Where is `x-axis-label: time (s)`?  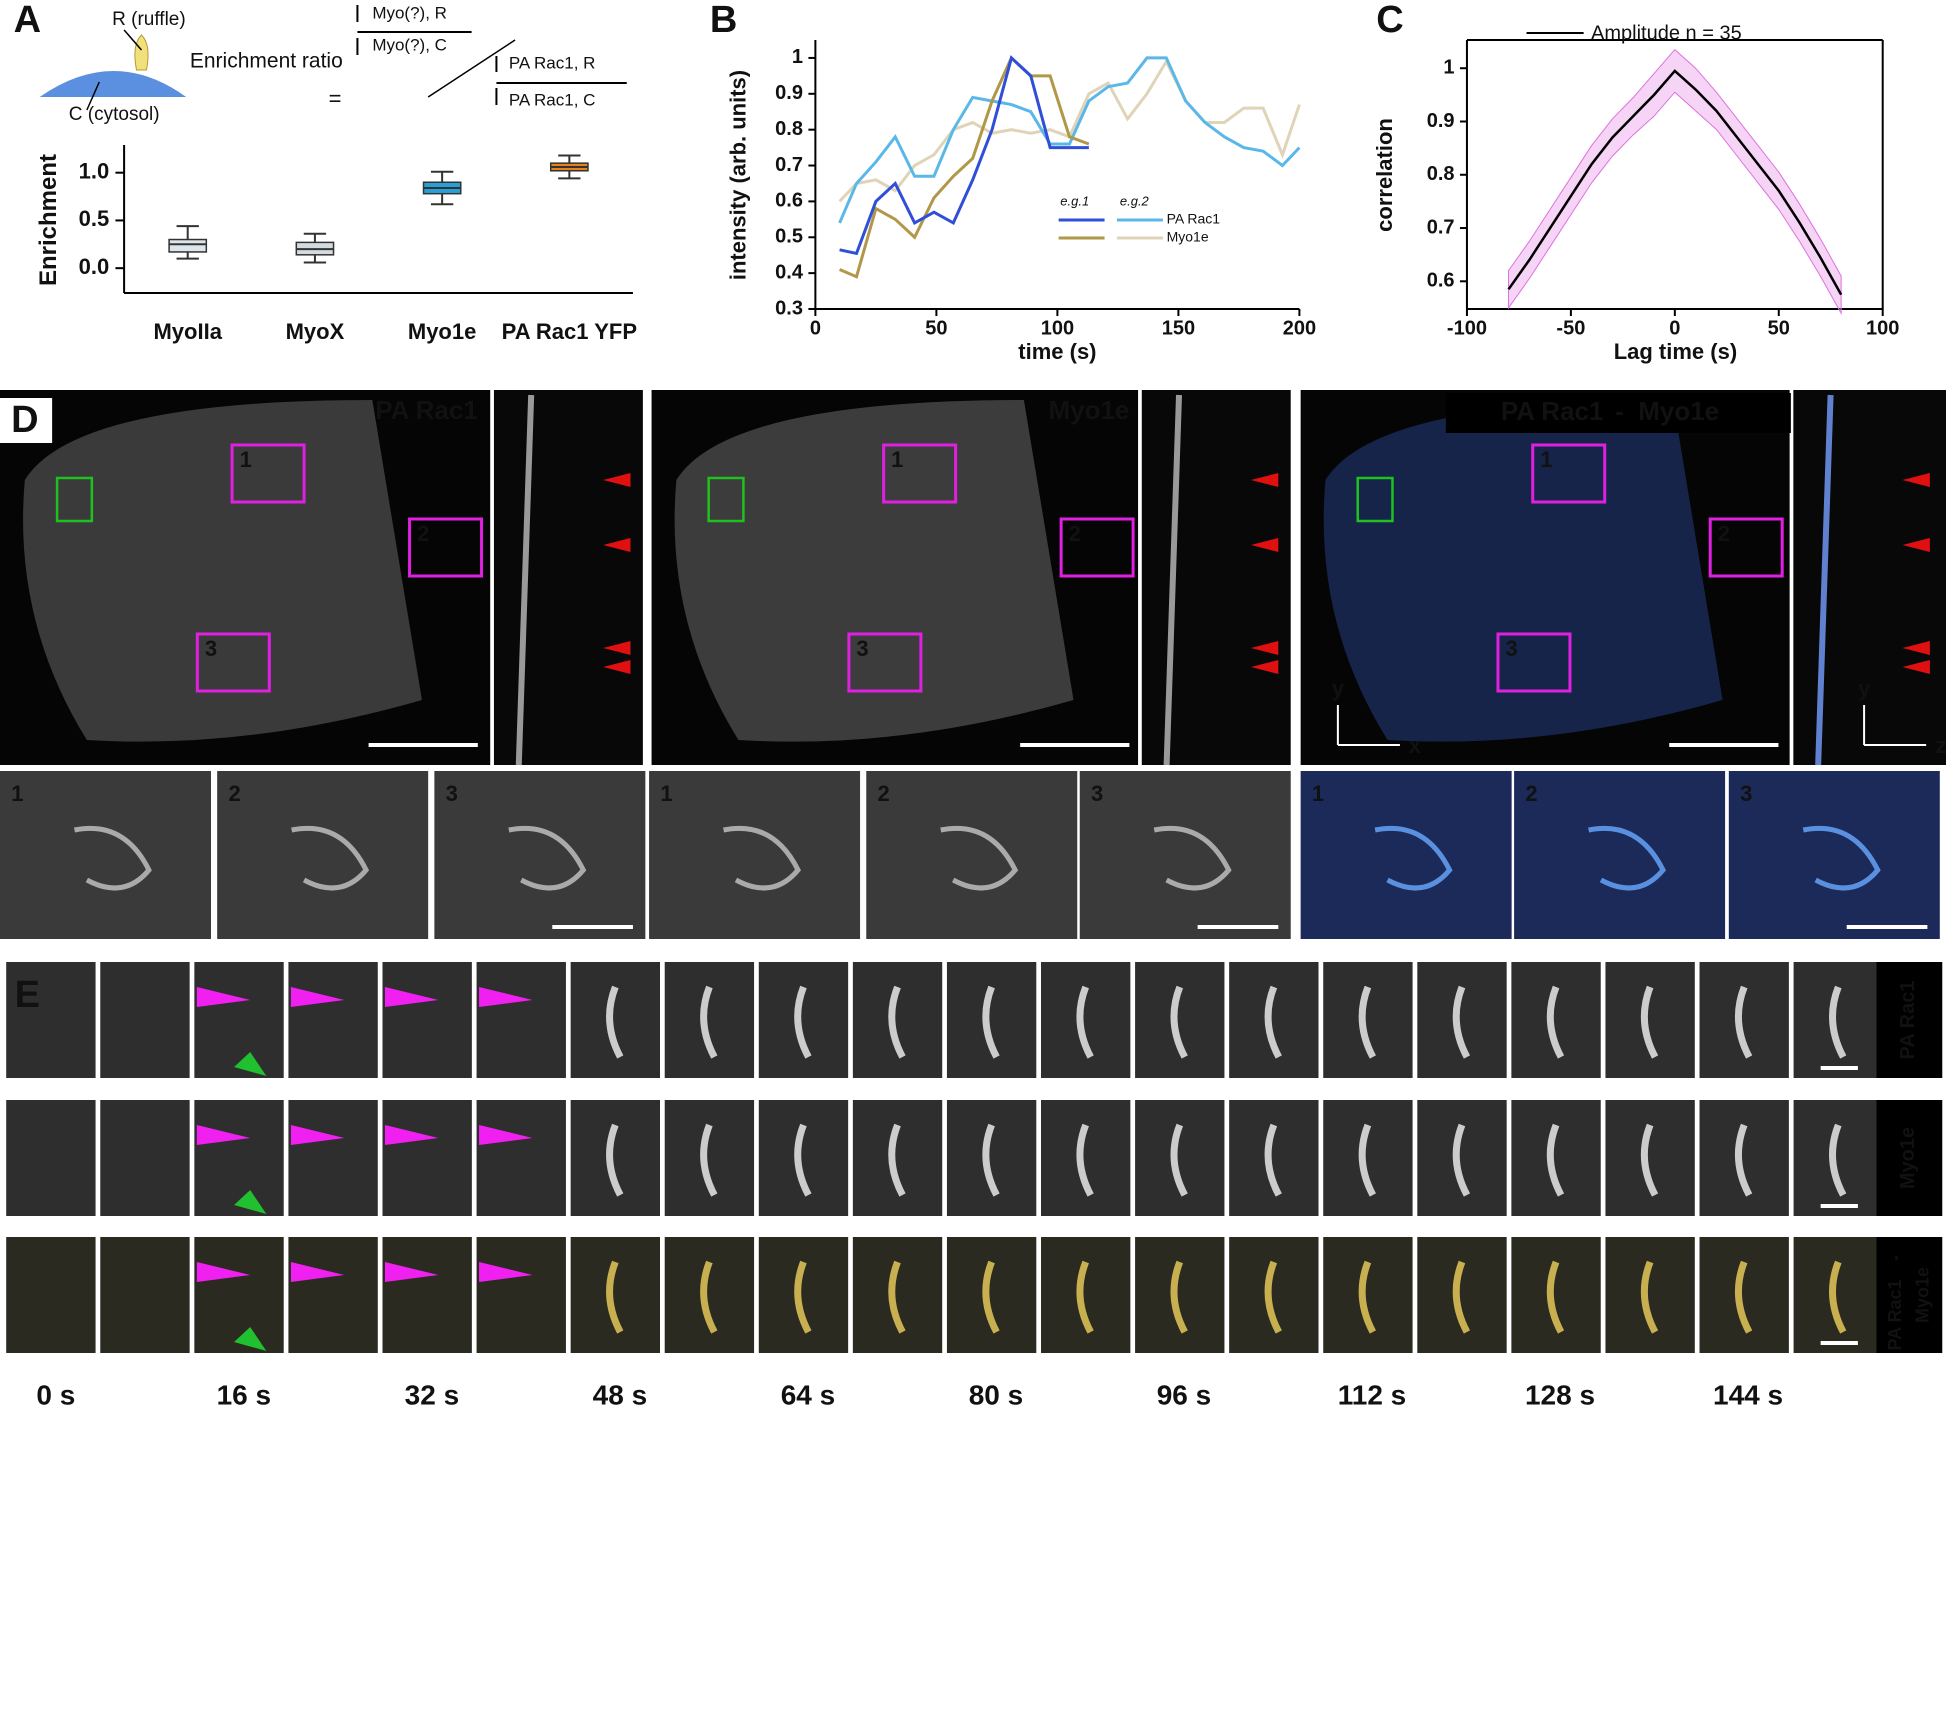
x-axis-label: time (s) is located at coordinates (1057, 351).